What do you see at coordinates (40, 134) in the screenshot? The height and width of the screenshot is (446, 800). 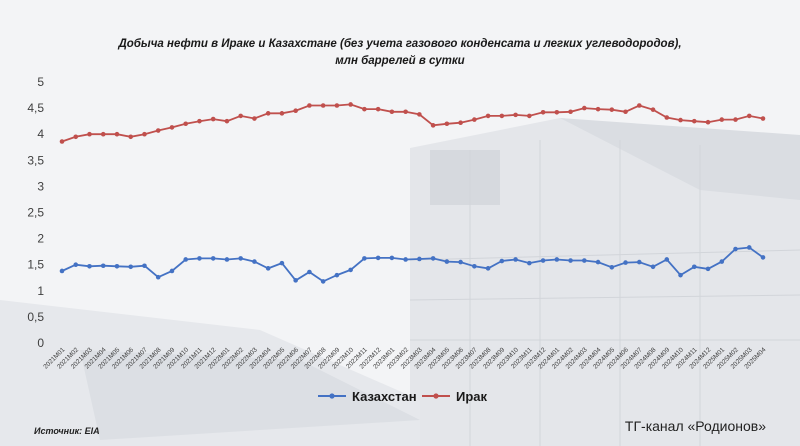 I see `y-tick-label: 4` at bounding box center [40, 134].